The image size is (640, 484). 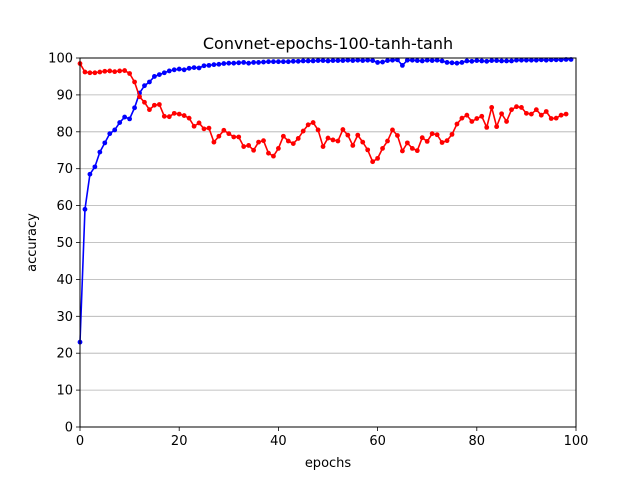 I want to click on x-tick-label: 20, so click(x=179, y=441).